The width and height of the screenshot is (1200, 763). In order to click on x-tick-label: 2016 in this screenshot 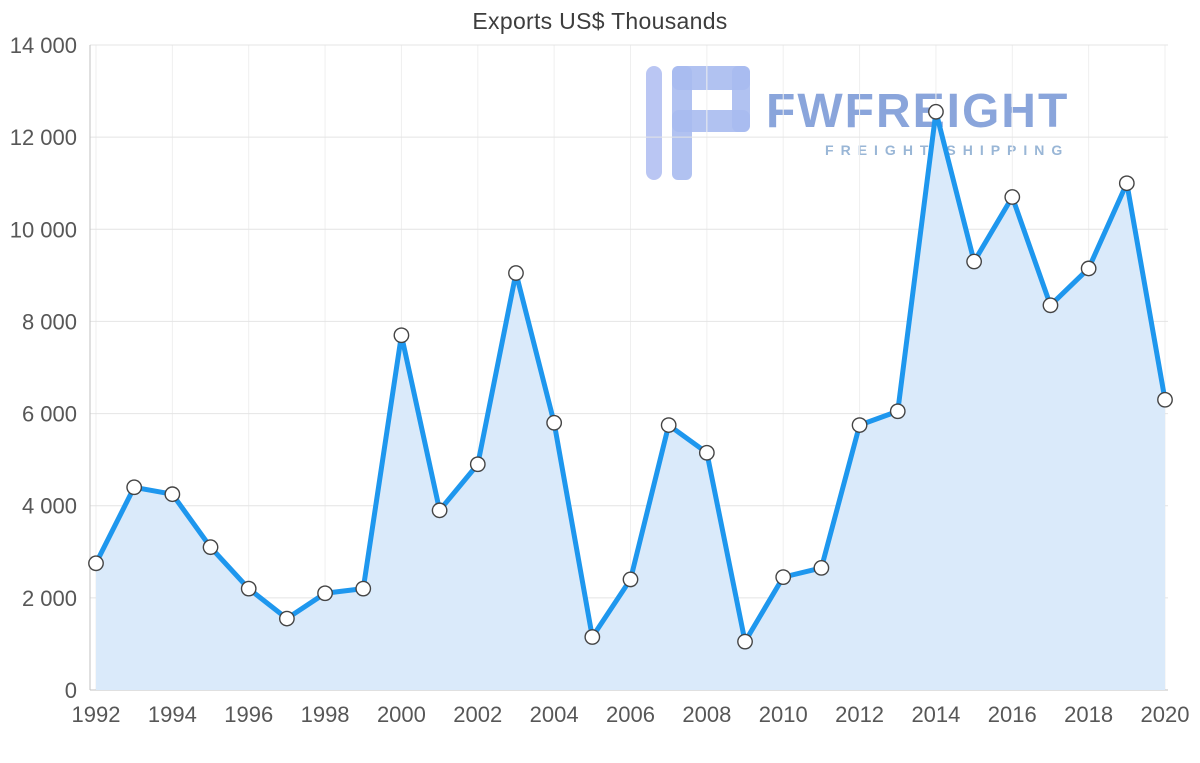, I will do `click(1012, 714)`.